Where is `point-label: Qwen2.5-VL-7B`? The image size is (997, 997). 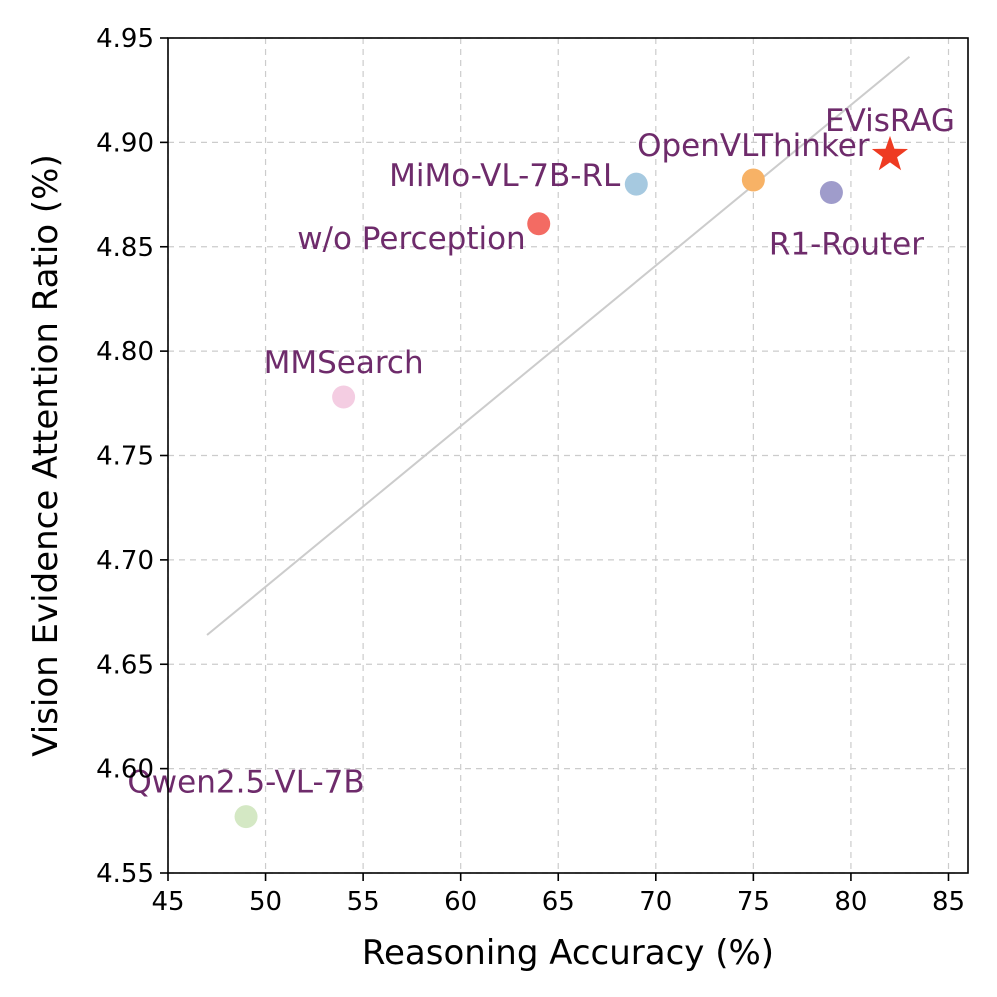 point-label: Qwen2.5-VL-7B is located at coordinates (245, 783).